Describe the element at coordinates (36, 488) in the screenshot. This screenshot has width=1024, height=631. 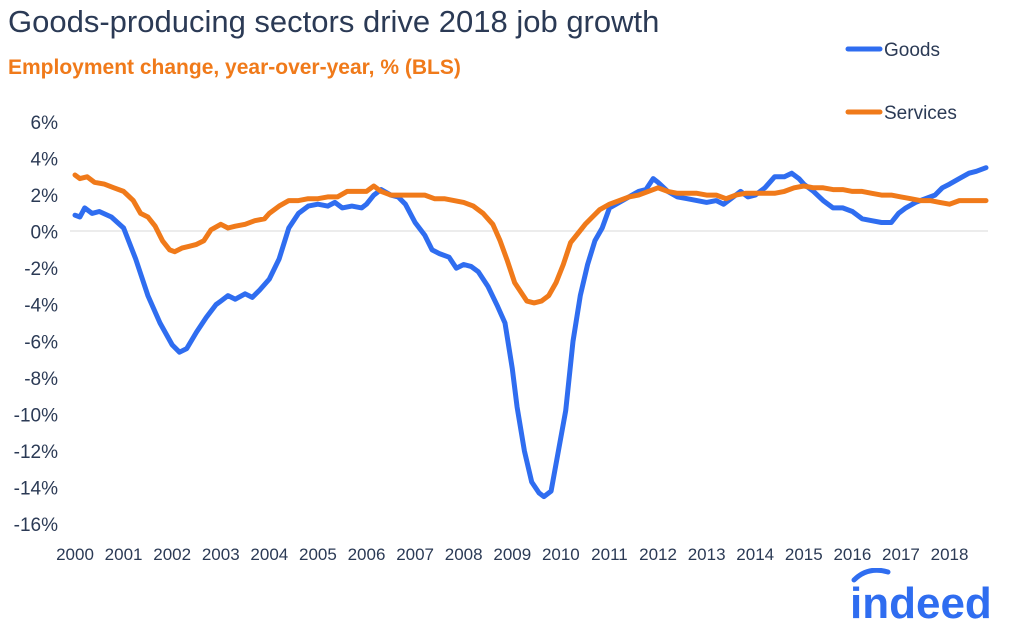
I see `y-tick-label: -14%` at that location.